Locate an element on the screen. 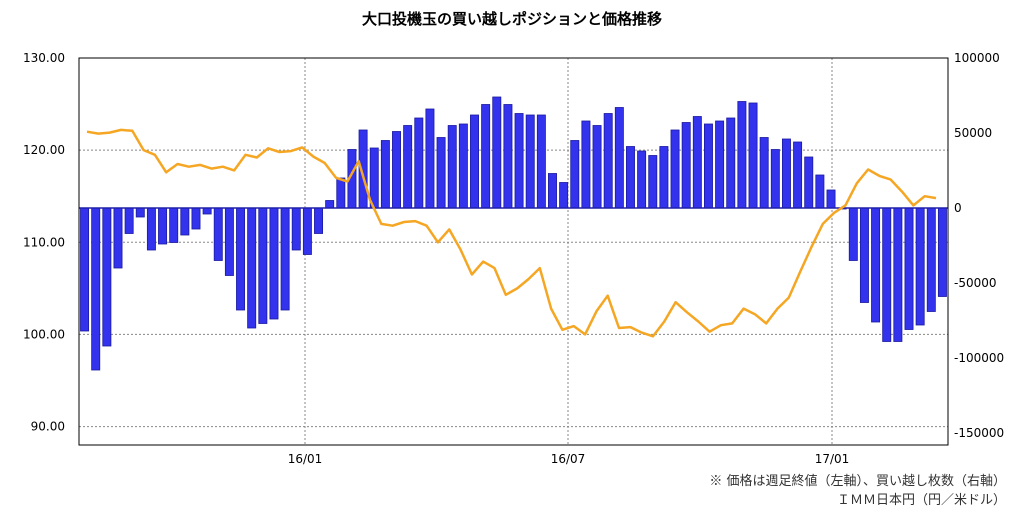 The height and width of the screenshot is (525, 1024). x-tick-label: 16/07 is located at coordinates (568, 459).